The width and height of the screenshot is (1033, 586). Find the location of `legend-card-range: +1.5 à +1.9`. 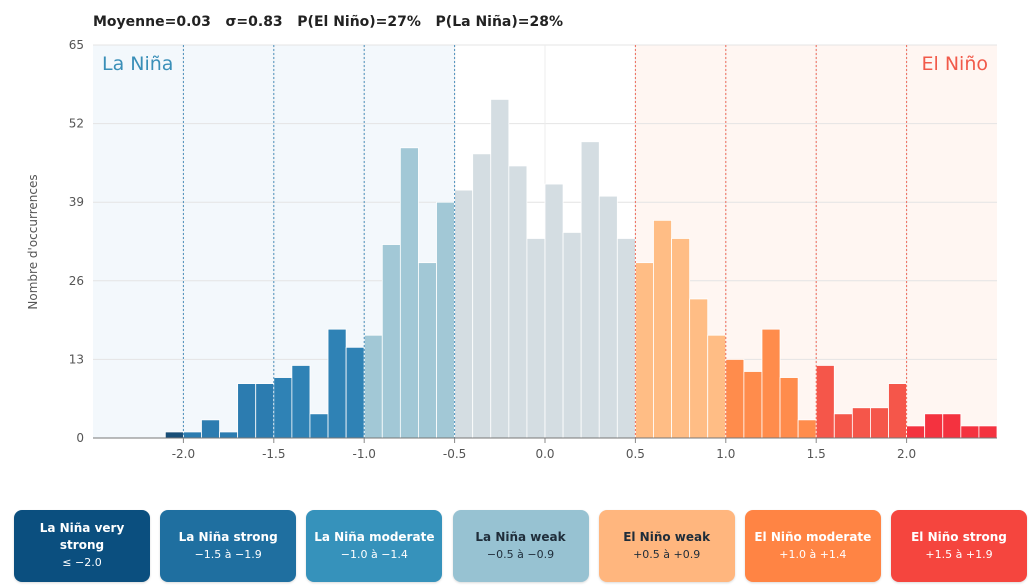

legend-card-range: +1.5 à +1.9 is located at coordinates (959, 554).